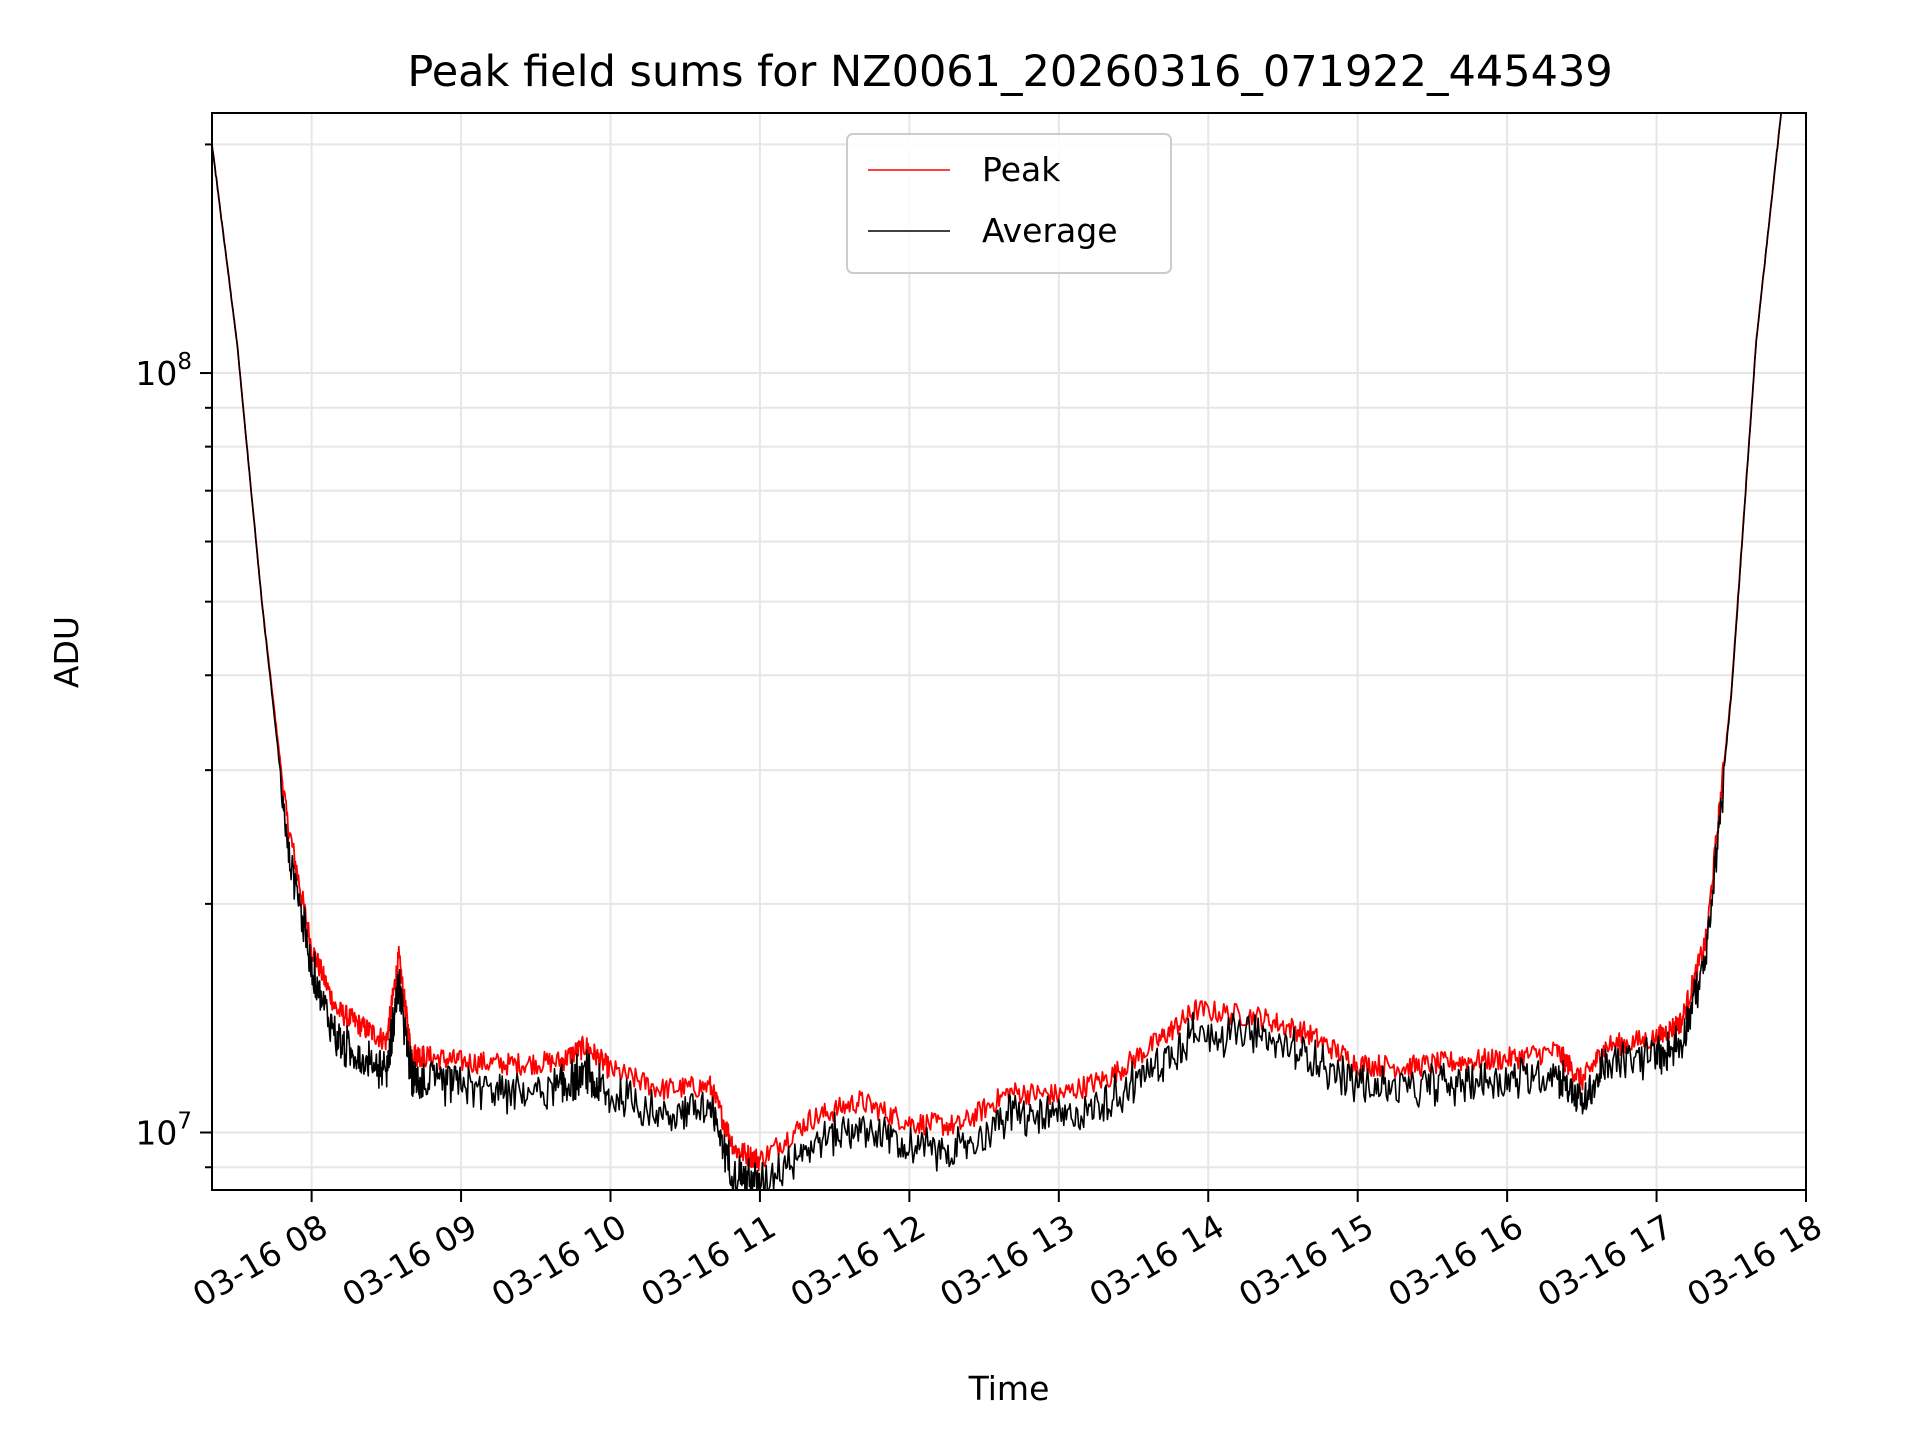 Image resolution: width=1920 pixels, height=1440 pixels. I want to click on legend-label-peak: Peak, so click(1021, 169).